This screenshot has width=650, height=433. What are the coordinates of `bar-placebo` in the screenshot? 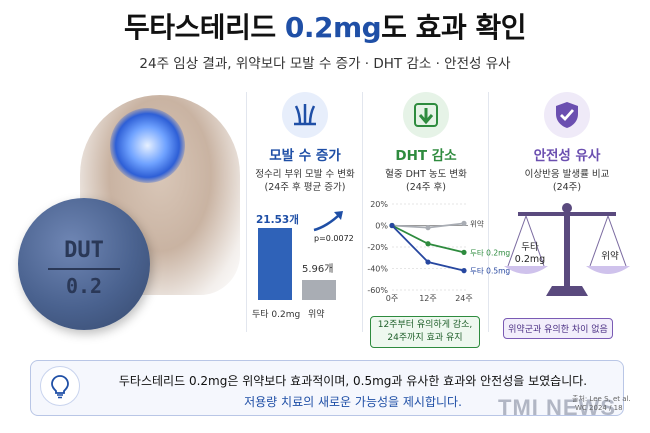 It's located at (319, 289).